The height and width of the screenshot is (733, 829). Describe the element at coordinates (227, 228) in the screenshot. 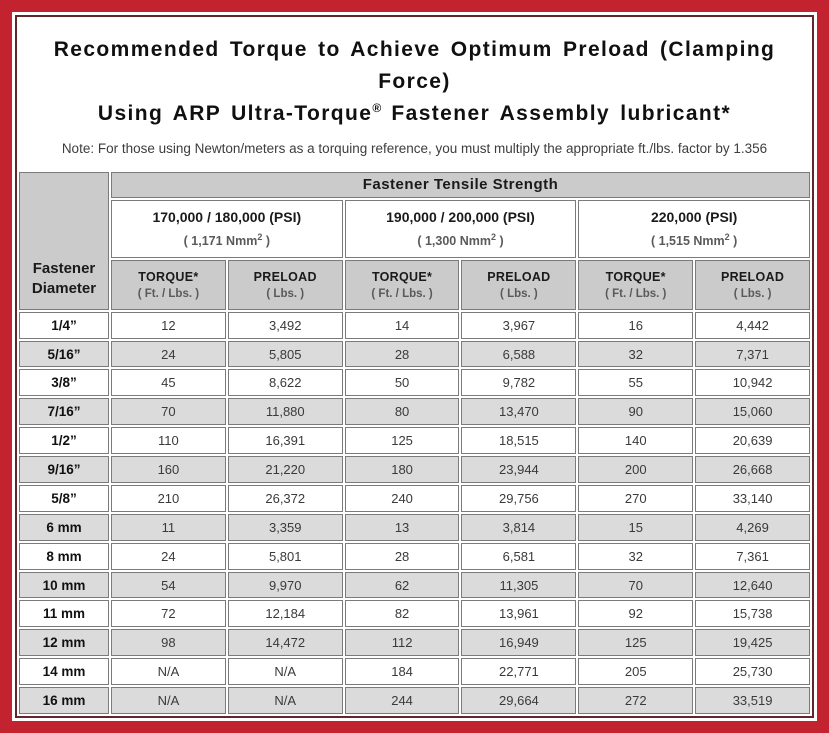

I see `psi-group-header-1: 170,000 / 180,000 (PSI) ( 1,171 Nmm2 )` at that location.